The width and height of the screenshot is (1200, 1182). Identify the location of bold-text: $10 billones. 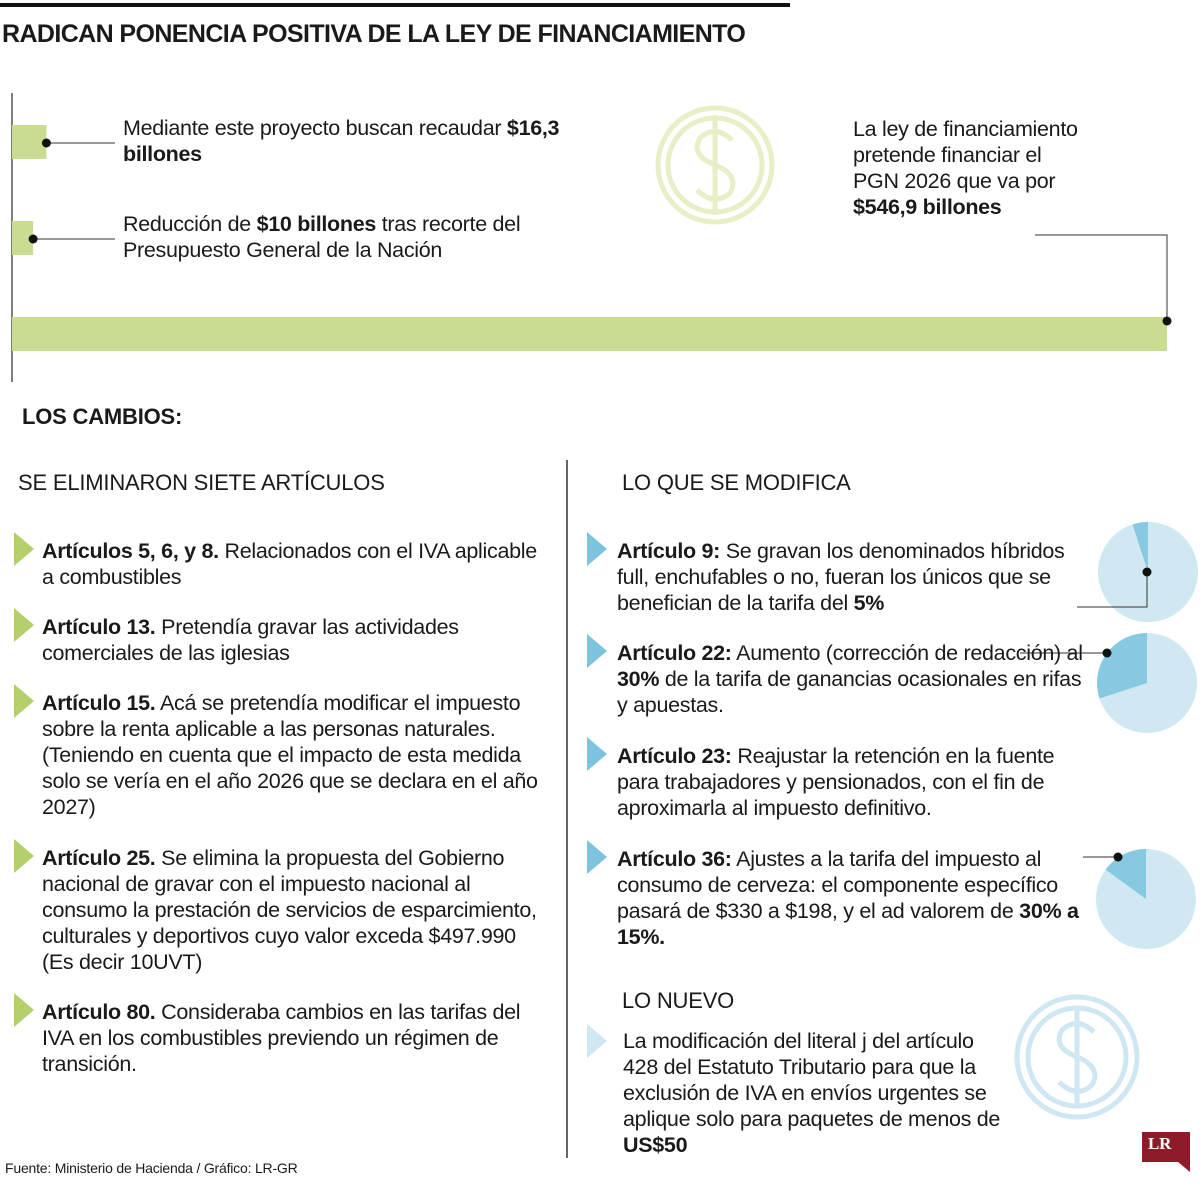
(316, 224).